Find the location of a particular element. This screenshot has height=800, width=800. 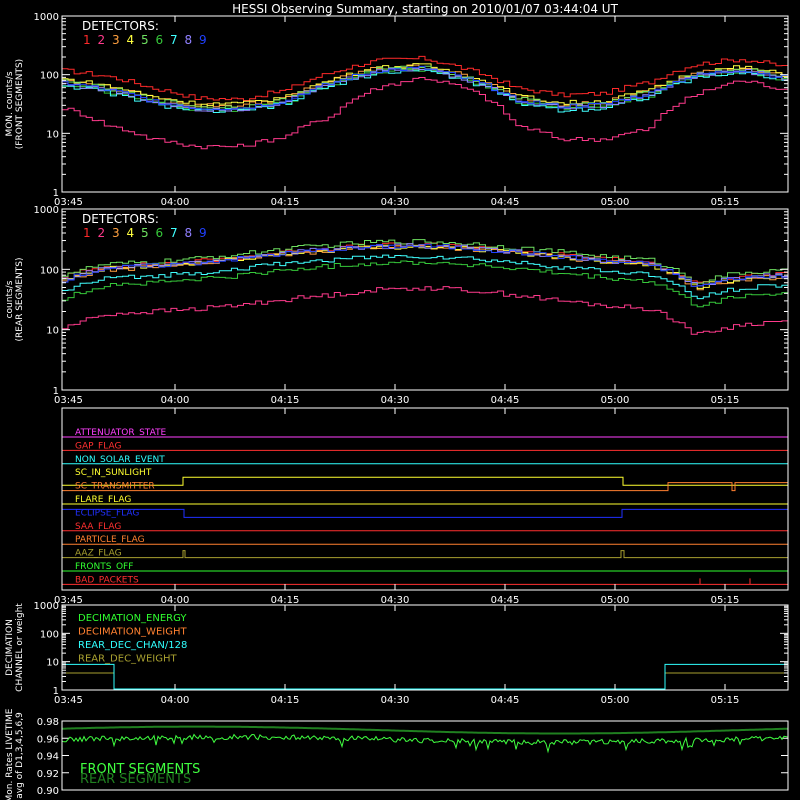

rear-dec-weight-line is located at coordinates (425, 681).